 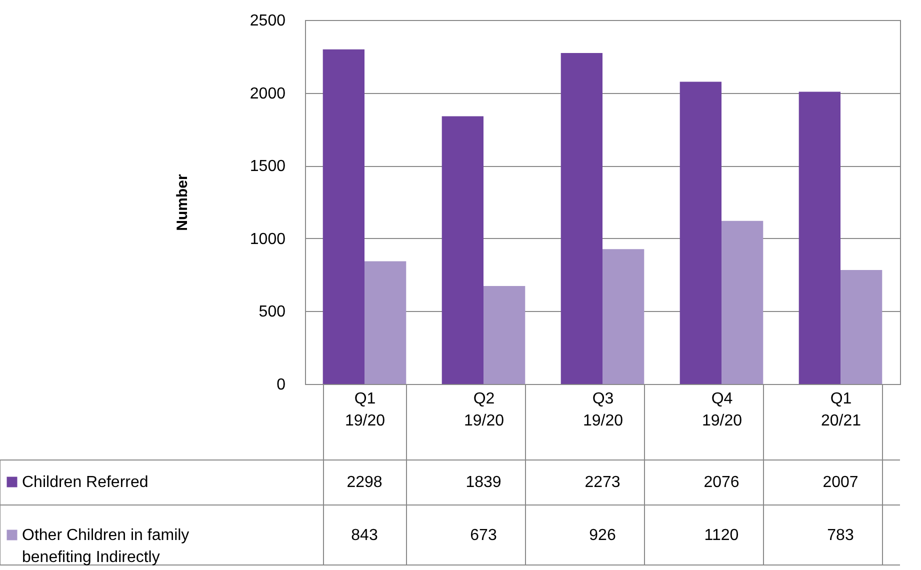 I want to click on data-label: 2076, so click(x=722, y=482).